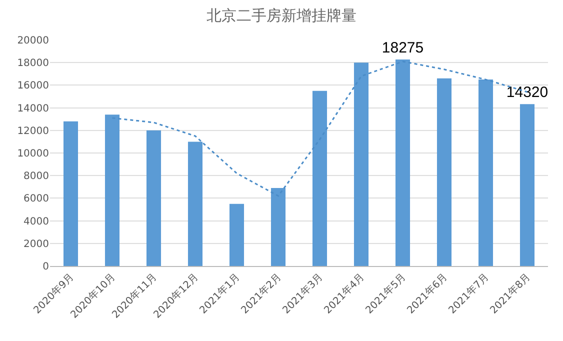 Image resolution: width=563 pixels, height=341 pixels. Describe the element at coordinates (33, 86) in the screenshot. I see `y-tick-label: 16000` at that location.